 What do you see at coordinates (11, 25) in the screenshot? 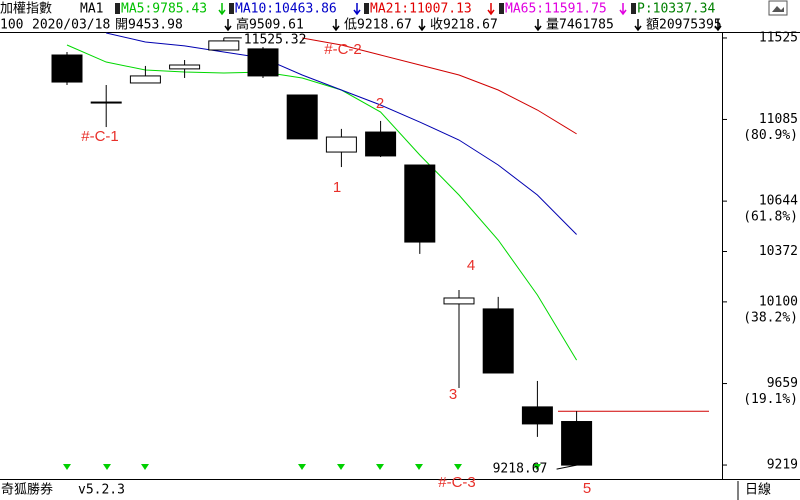
I see `header-quote: 100` at bounding box center [11, 25].